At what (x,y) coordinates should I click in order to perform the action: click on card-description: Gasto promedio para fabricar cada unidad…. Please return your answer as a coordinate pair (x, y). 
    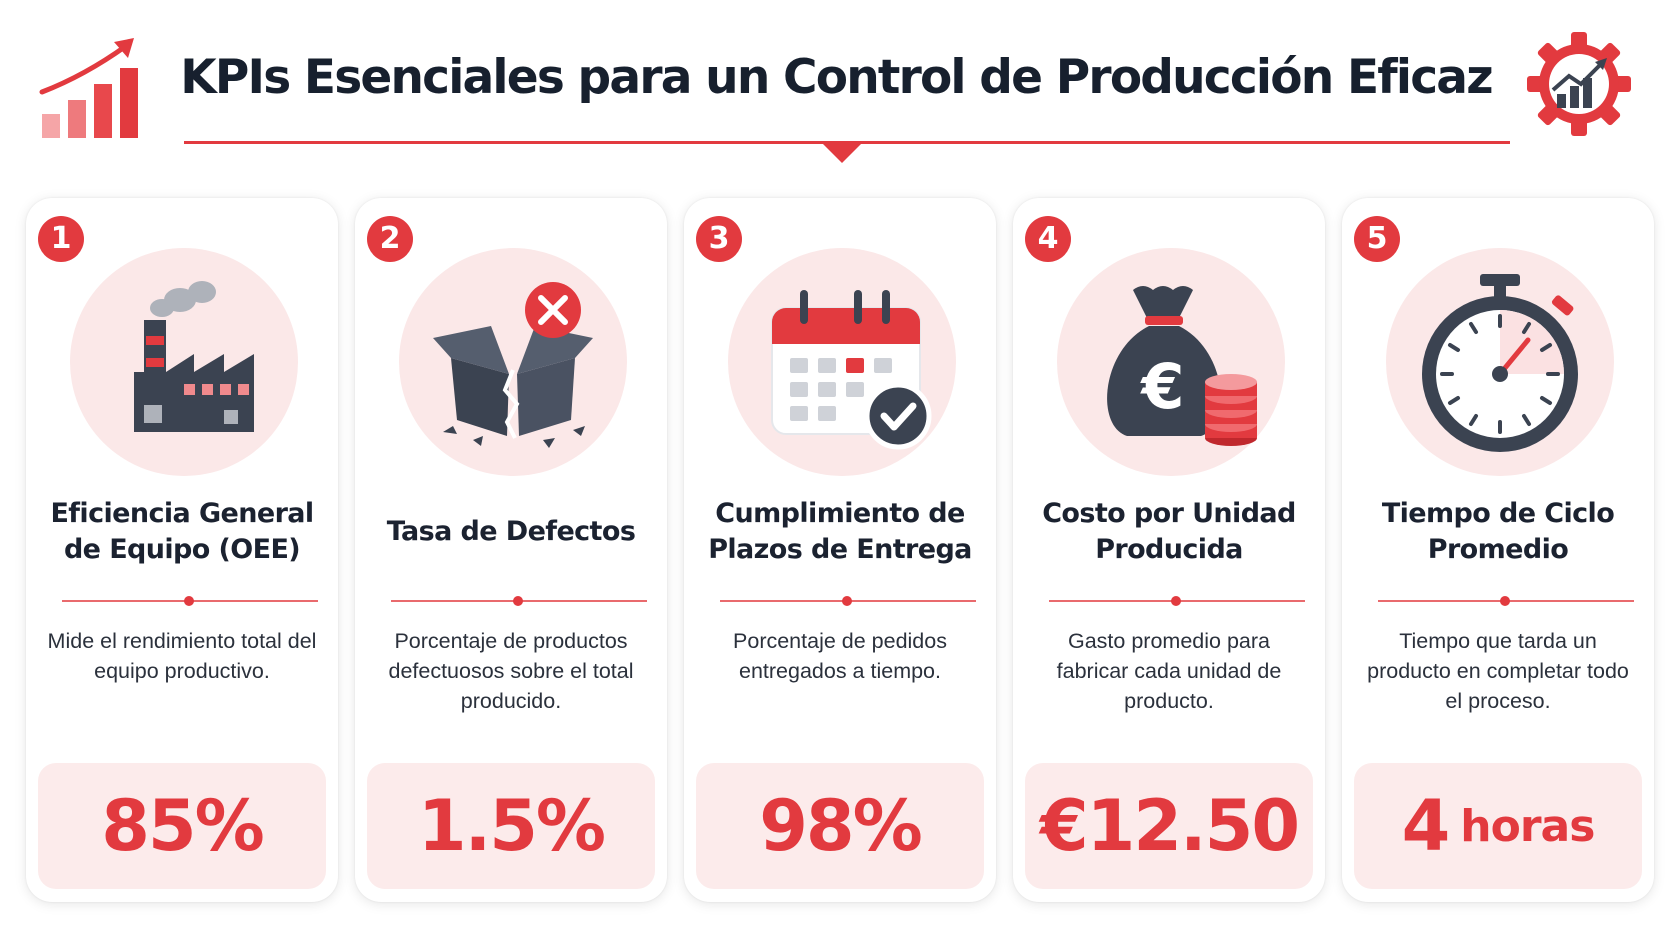
    Looking at the image, I should click on (1169, 671).